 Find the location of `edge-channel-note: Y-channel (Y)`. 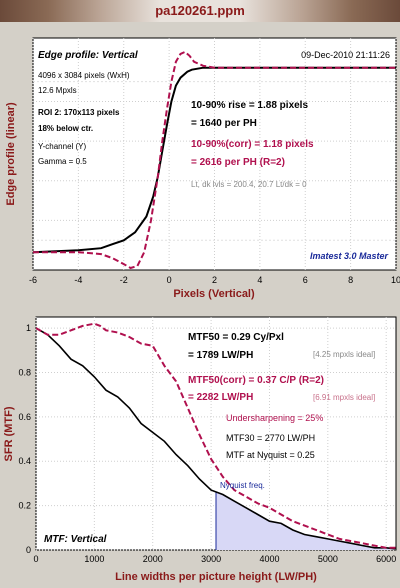

edge-channel-note: Y-channel (Y) is located at coordinates (62, 146).